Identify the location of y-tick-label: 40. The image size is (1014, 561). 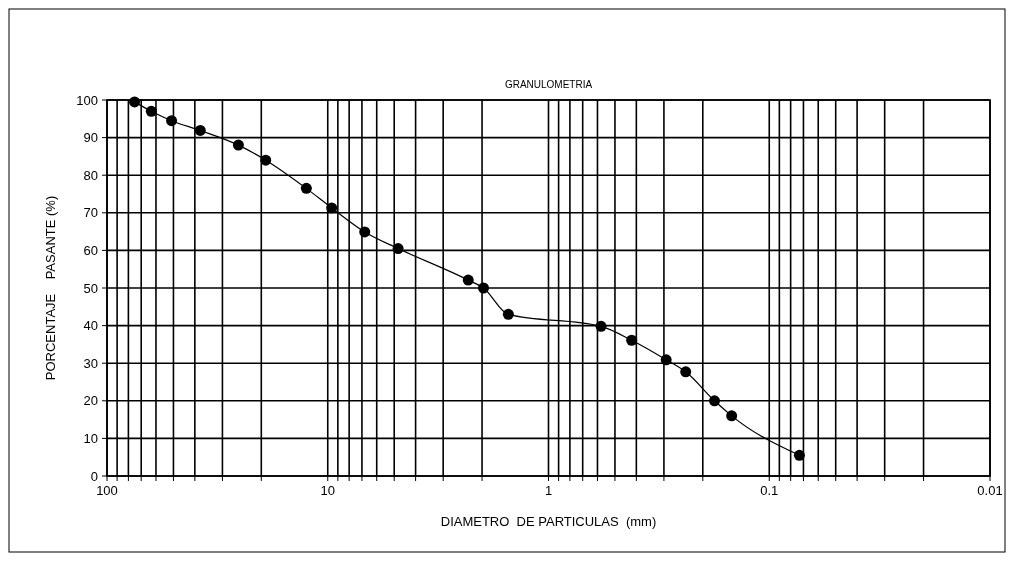
(90, 326).